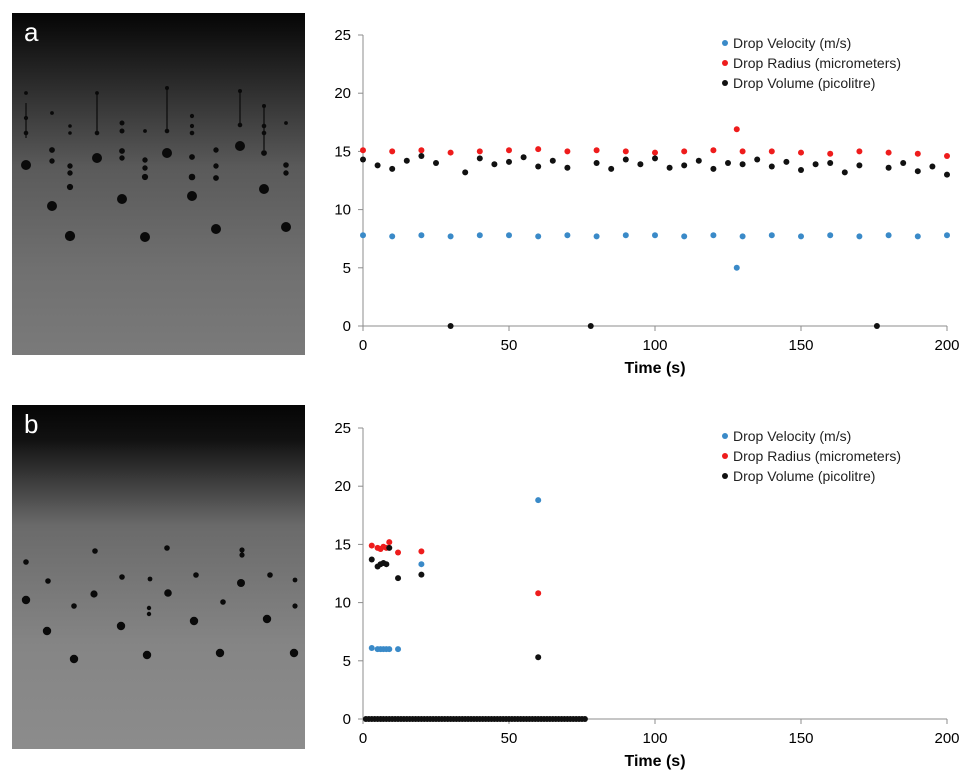 The height and width of the screenshot is (772, 963). I want to click on droplet-image-b: b, so click(158, 577).